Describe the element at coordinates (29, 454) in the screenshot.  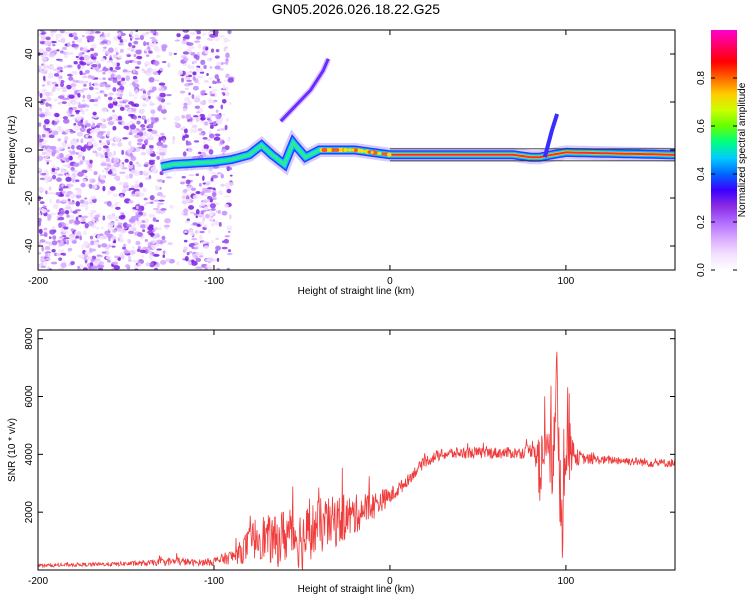
I see `y-tick-label: 4000` at that location.